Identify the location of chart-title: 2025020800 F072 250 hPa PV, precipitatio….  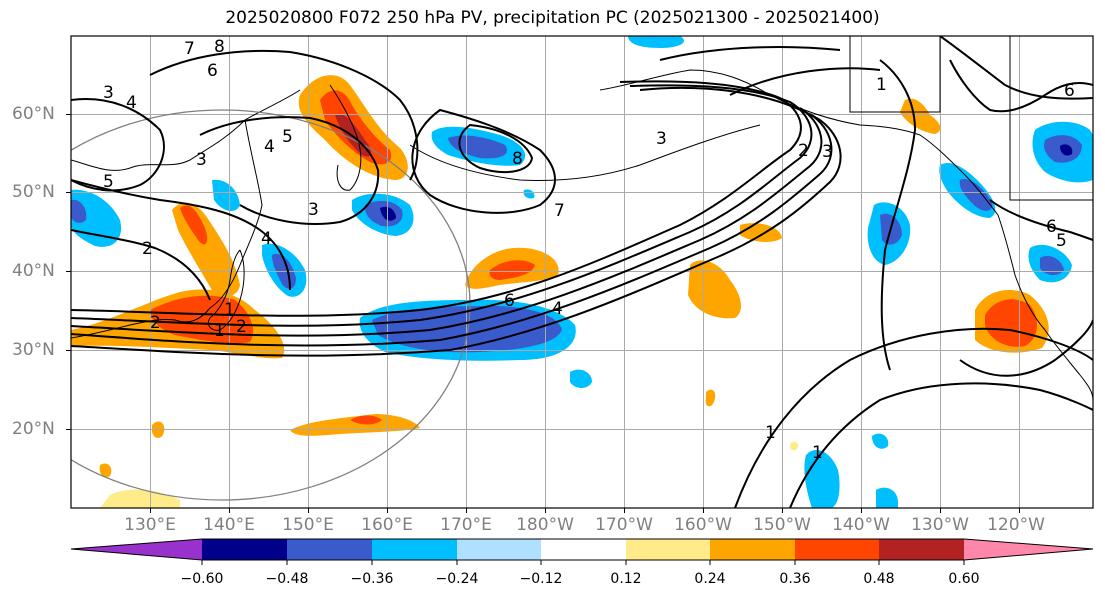
(552, 18).